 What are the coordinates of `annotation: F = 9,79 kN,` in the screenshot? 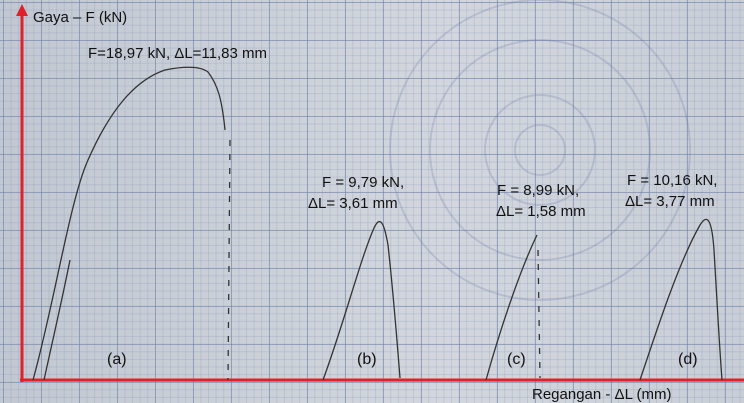 It's located at (363, 182).